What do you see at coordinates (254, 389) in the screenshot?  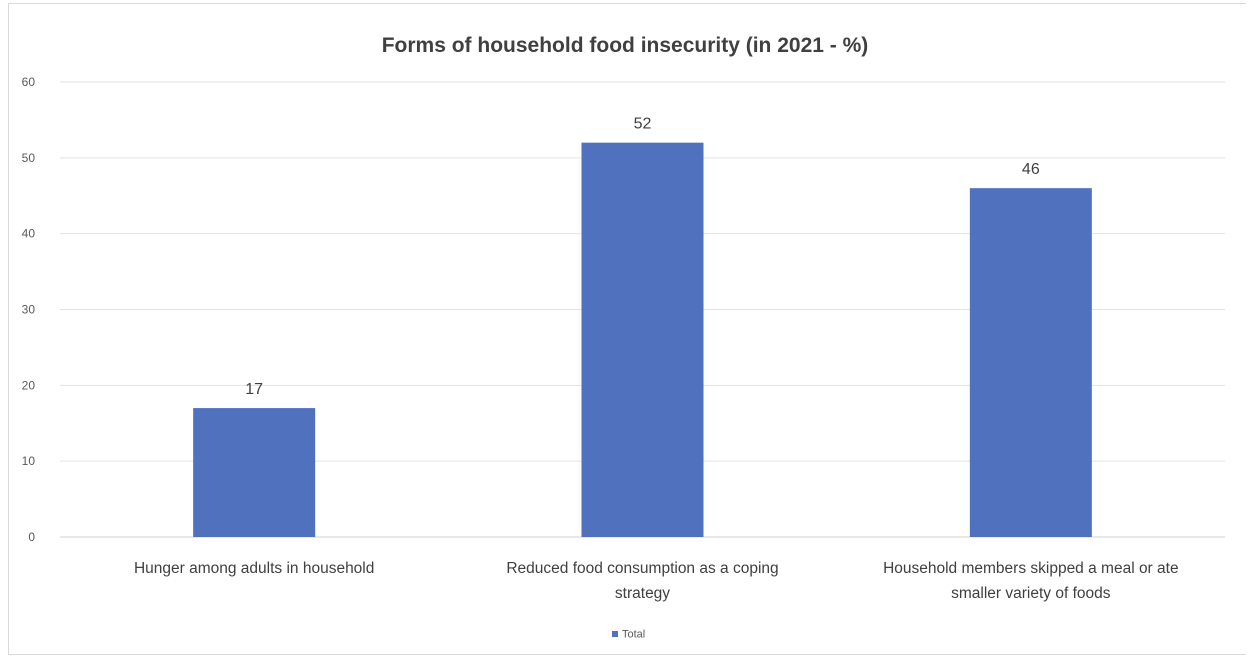 I see `data-label: 17` at bounding box center [254, 389].